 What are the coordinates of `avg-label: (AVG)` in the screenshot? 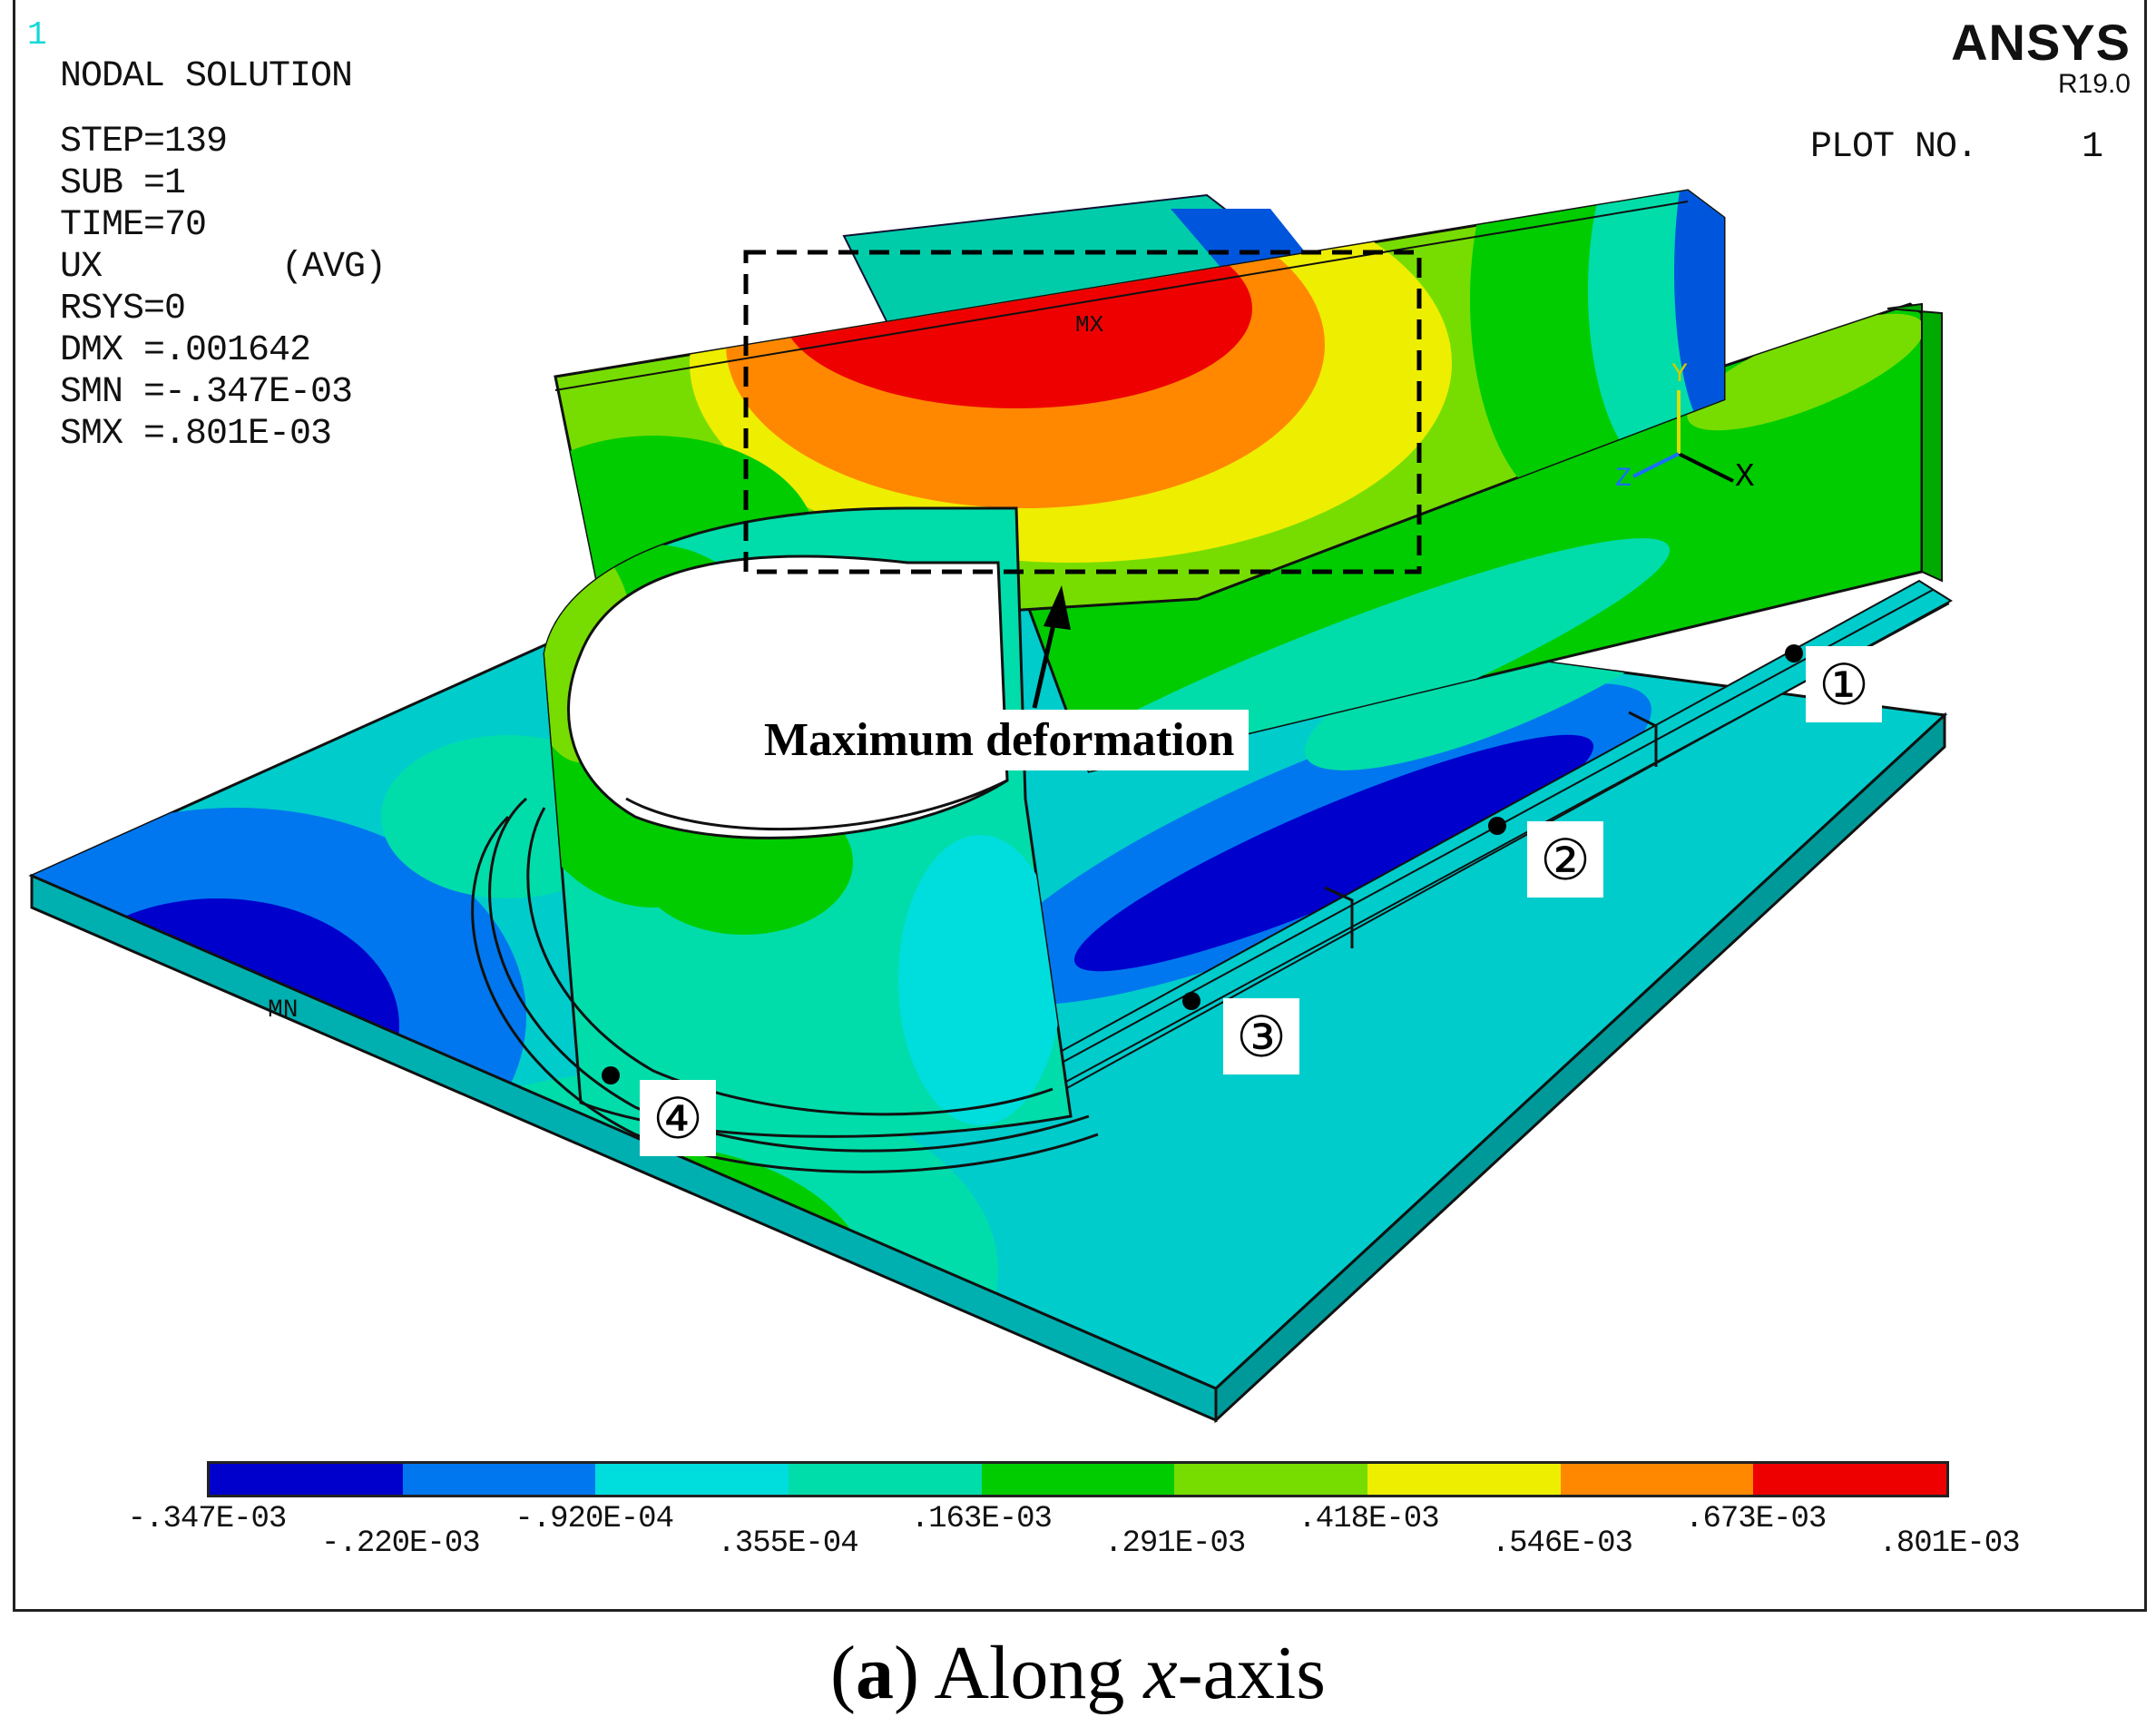 It's located at (334, 267).